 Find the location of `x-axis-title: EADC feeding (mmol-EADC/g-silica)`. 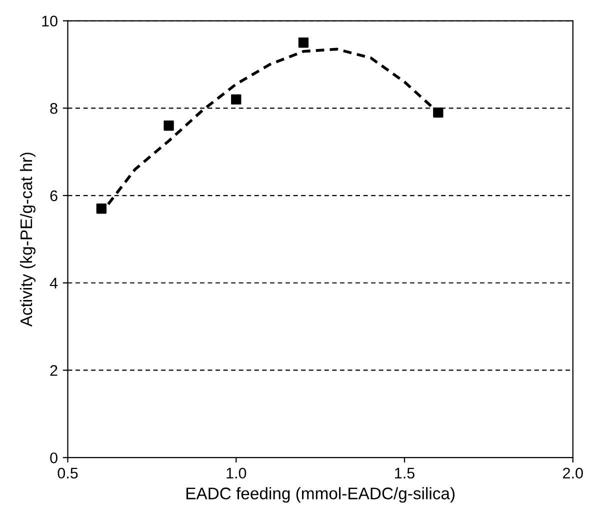

x-axis-title: EADC feeding (mmol-EADC/g-silica) is located at coordinates (320, 495).